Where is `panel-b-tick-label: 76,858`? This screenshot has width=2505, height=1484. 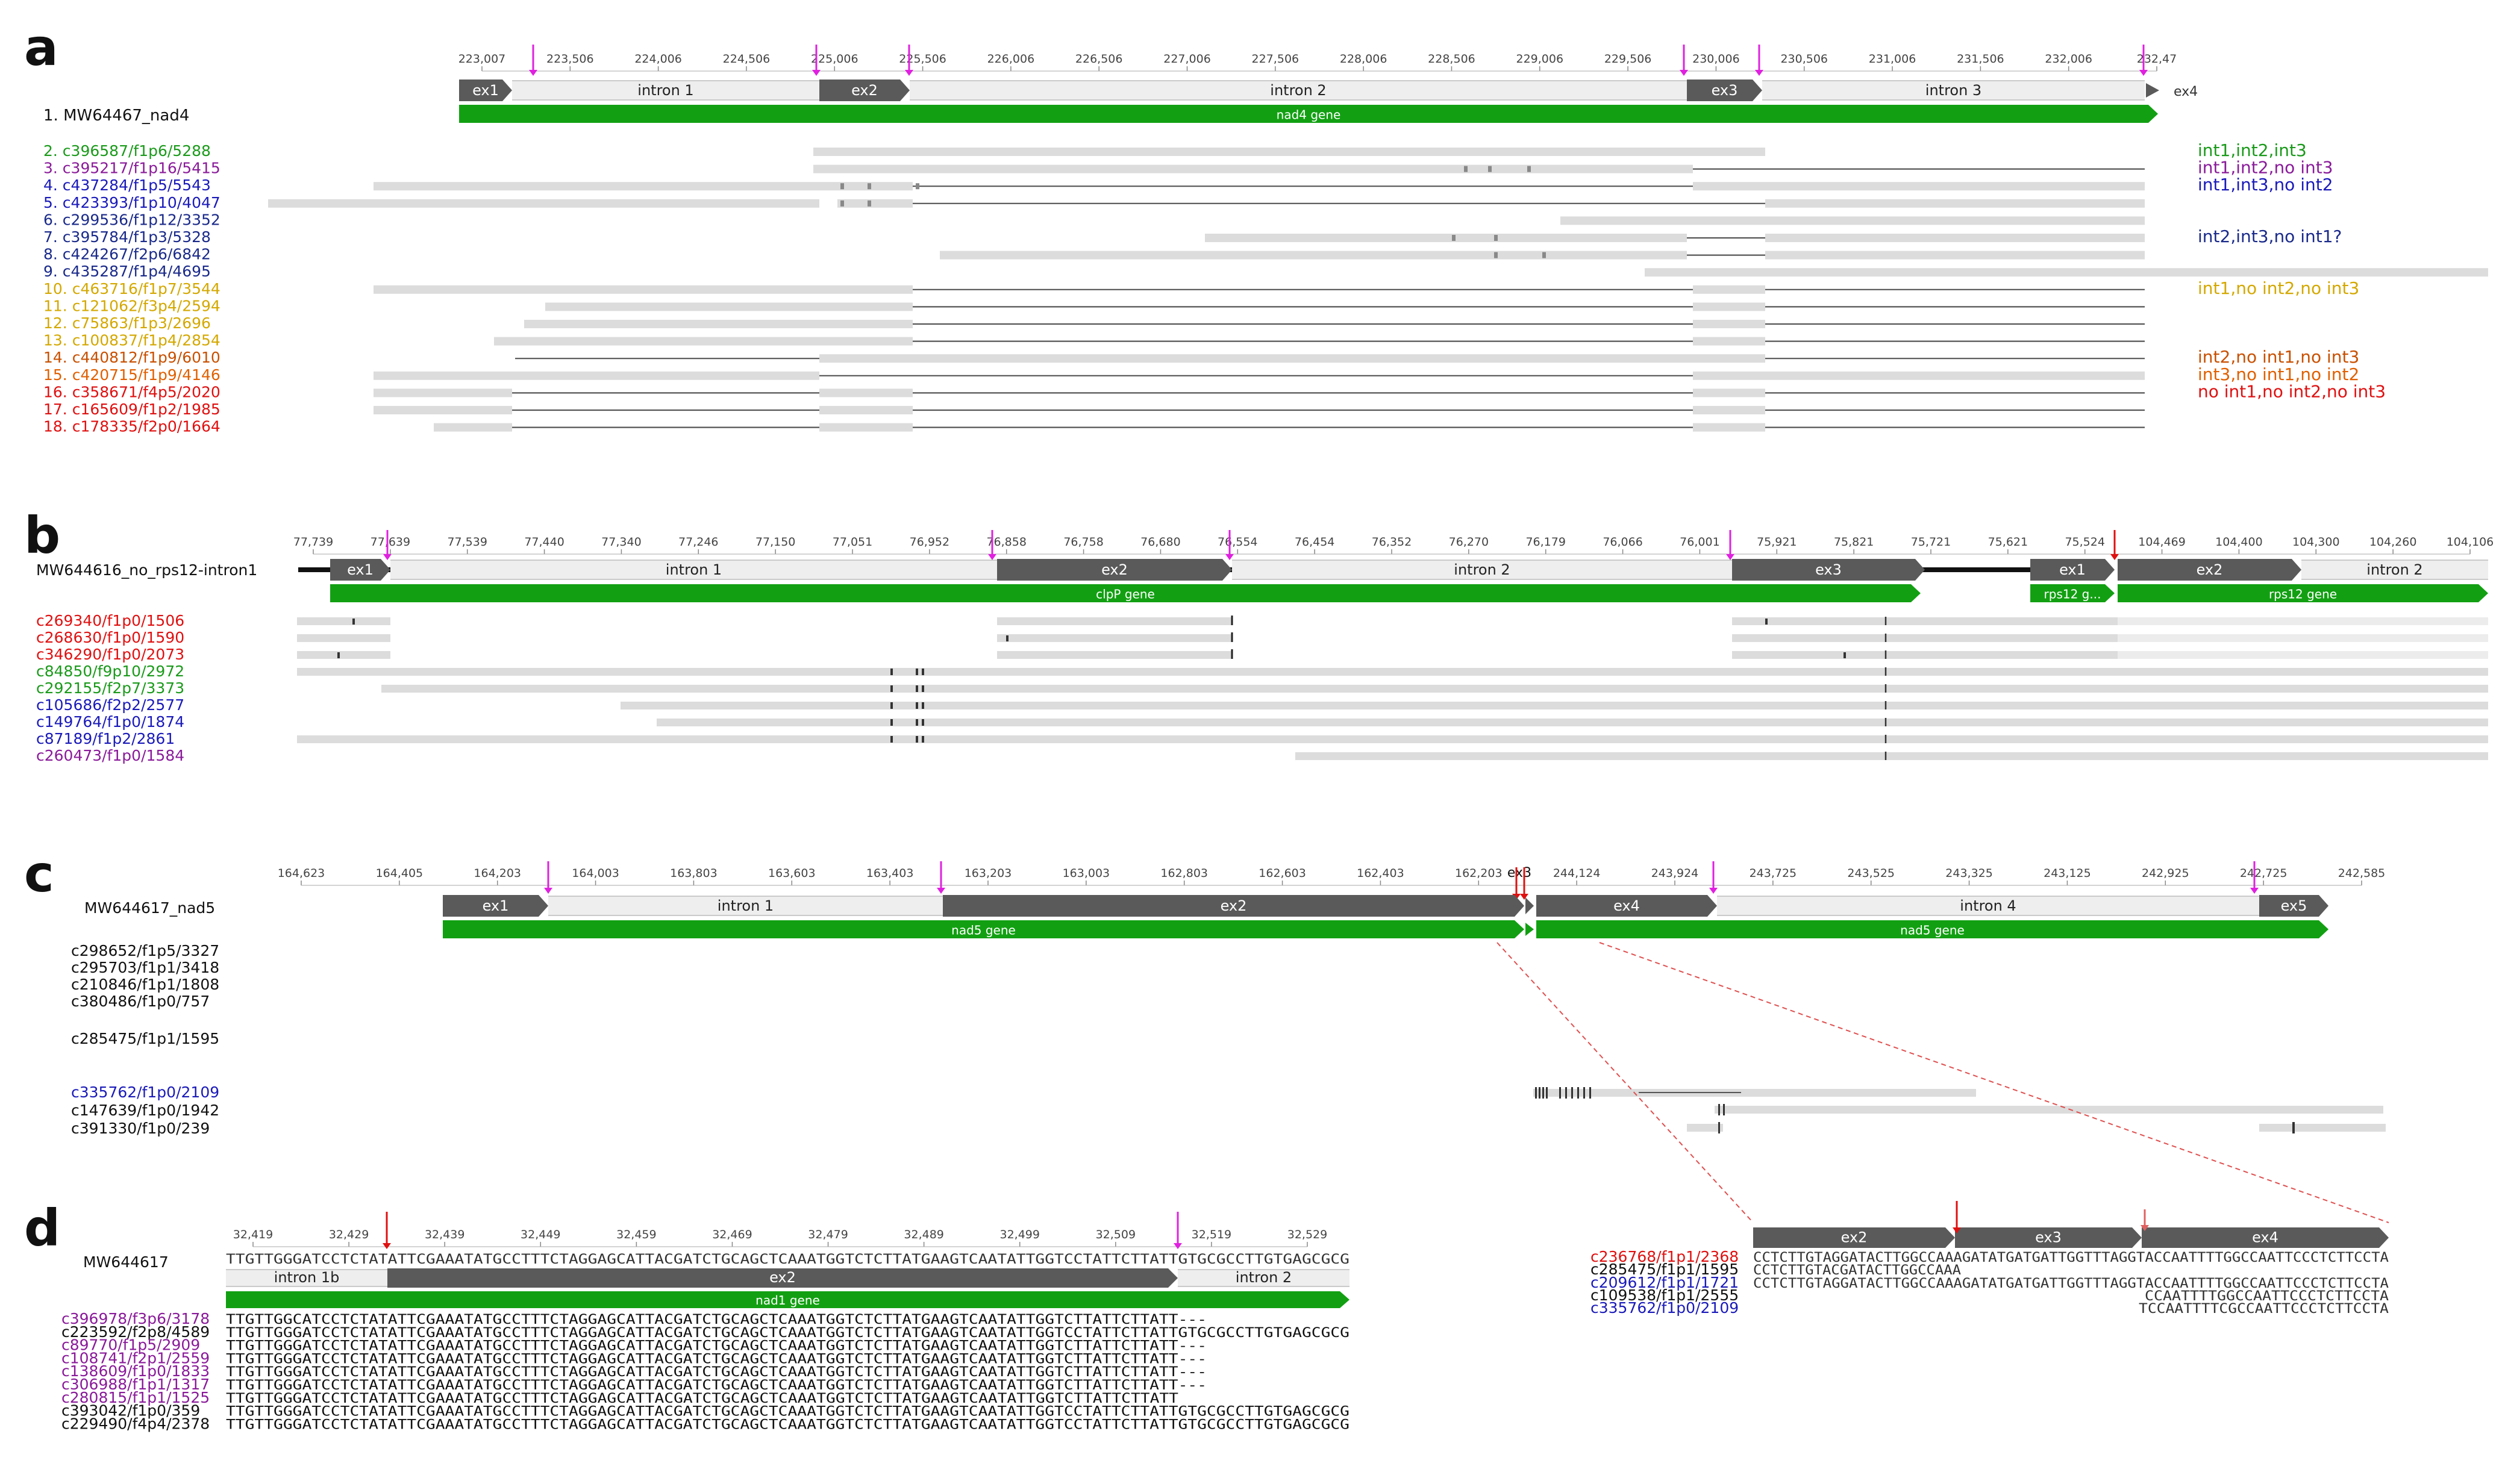 panel-b-tick-label: 76,858 is located at coordinates (1006, 542).